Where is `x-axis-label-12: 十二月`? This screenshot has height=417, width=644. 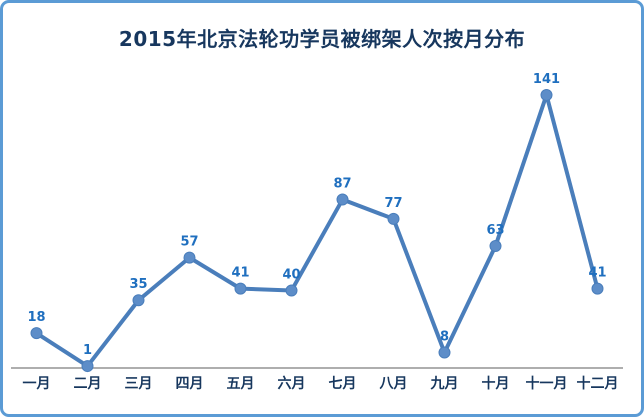 x-axis-label-12: 十二月 is located at coordinates (598, 383).